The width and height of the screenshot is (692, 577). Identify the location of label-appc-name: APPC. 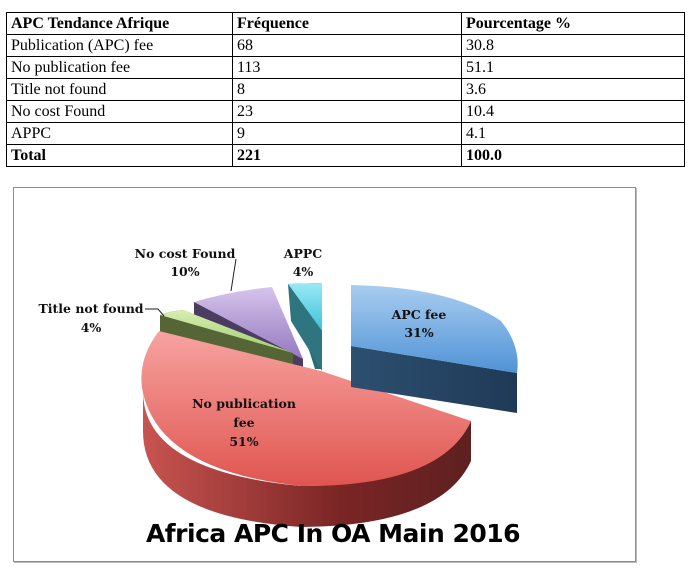
(302, 253).